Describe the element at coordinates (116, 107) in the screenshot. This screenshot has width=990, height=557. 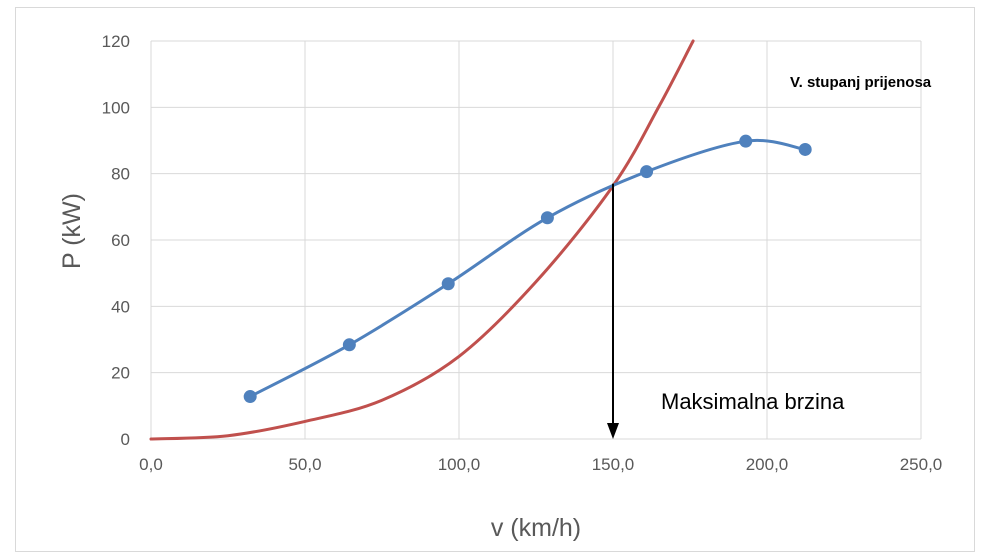
I see `y-tick-label: 100` at that location.